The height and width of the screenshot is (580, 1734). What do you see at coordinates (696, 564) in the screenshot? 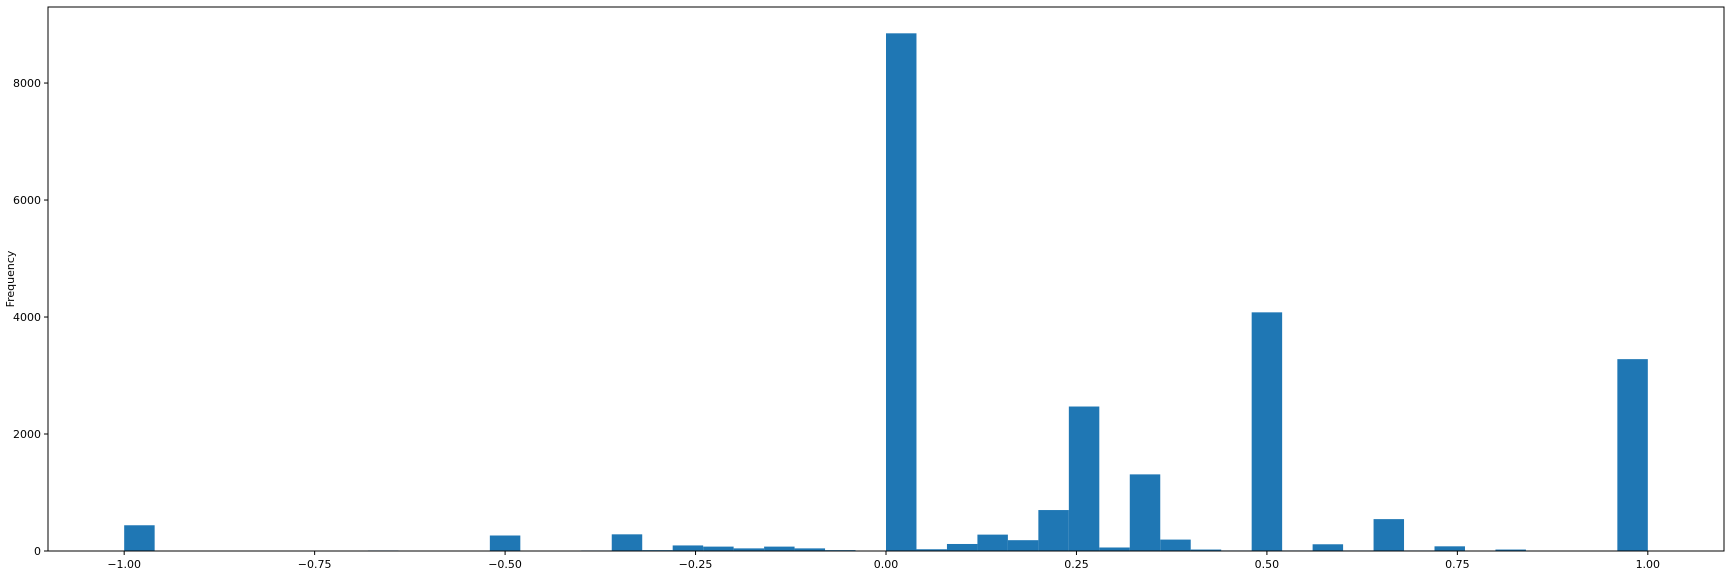
I see `x-tick-label-3: −0.25` at bounding box center [696, 564].